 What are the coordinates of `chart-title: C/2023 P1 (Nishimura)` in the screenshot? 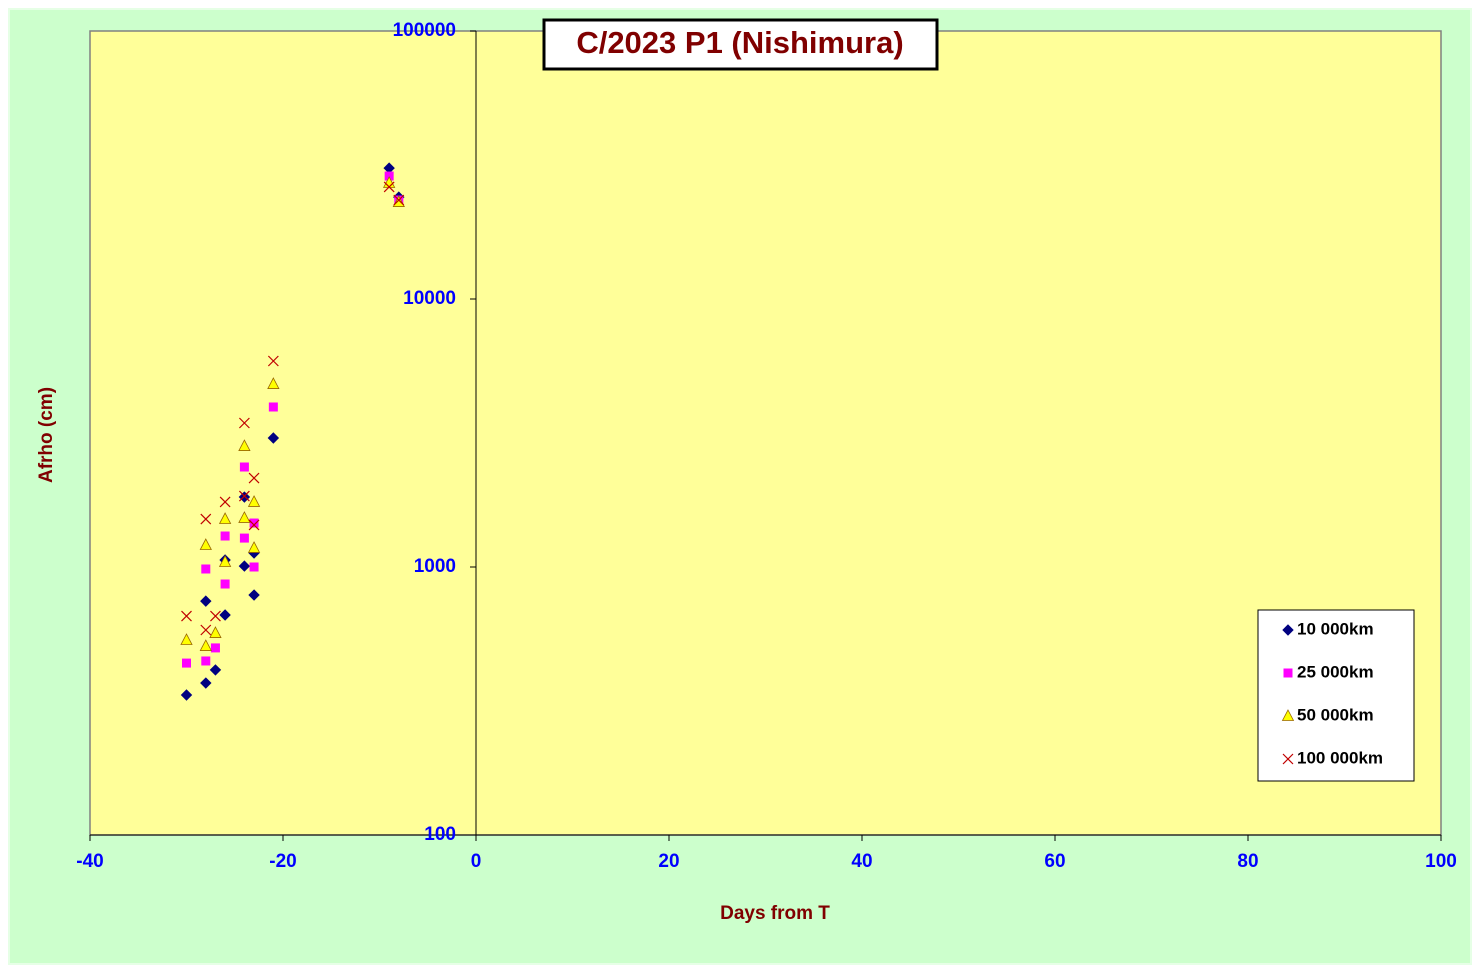 It's located at (739, 42).